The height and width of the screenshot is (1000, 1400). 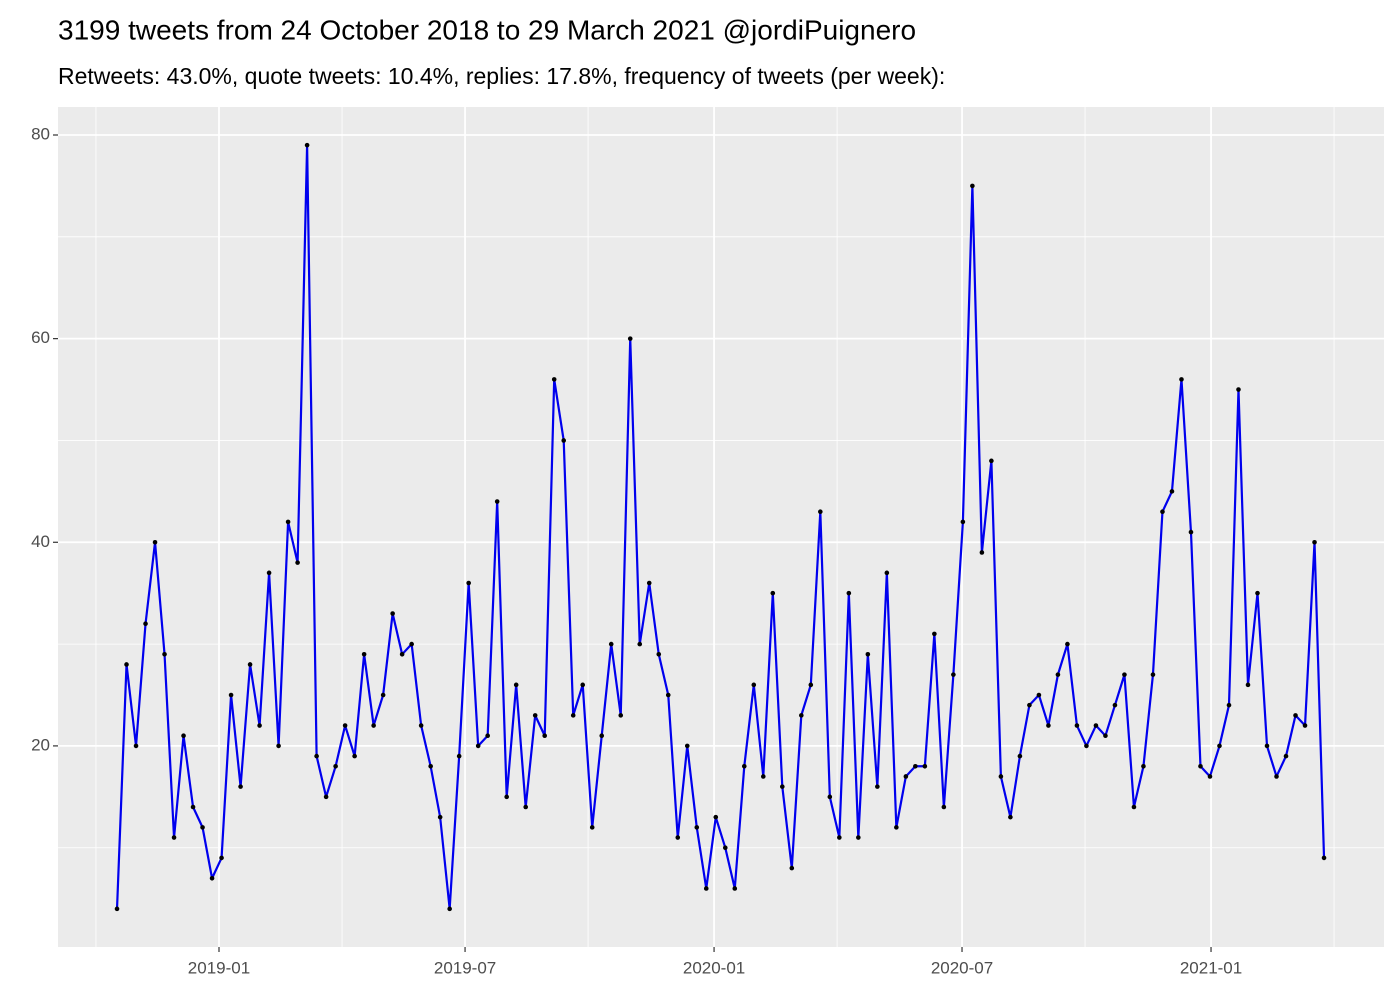 I want to click on x-tick-label: 2019-01, so click(x=219, y=967).